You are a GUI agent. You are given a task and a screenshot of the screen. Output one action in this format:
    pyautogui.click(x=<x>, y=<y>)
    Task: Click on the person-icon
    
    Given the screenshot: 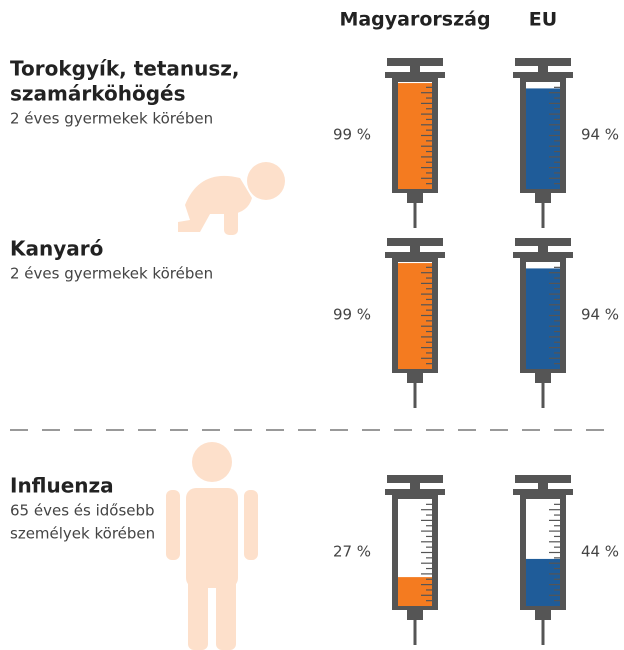 What is the action you would take?
    pyautogui.click(x=212, y=546)
    